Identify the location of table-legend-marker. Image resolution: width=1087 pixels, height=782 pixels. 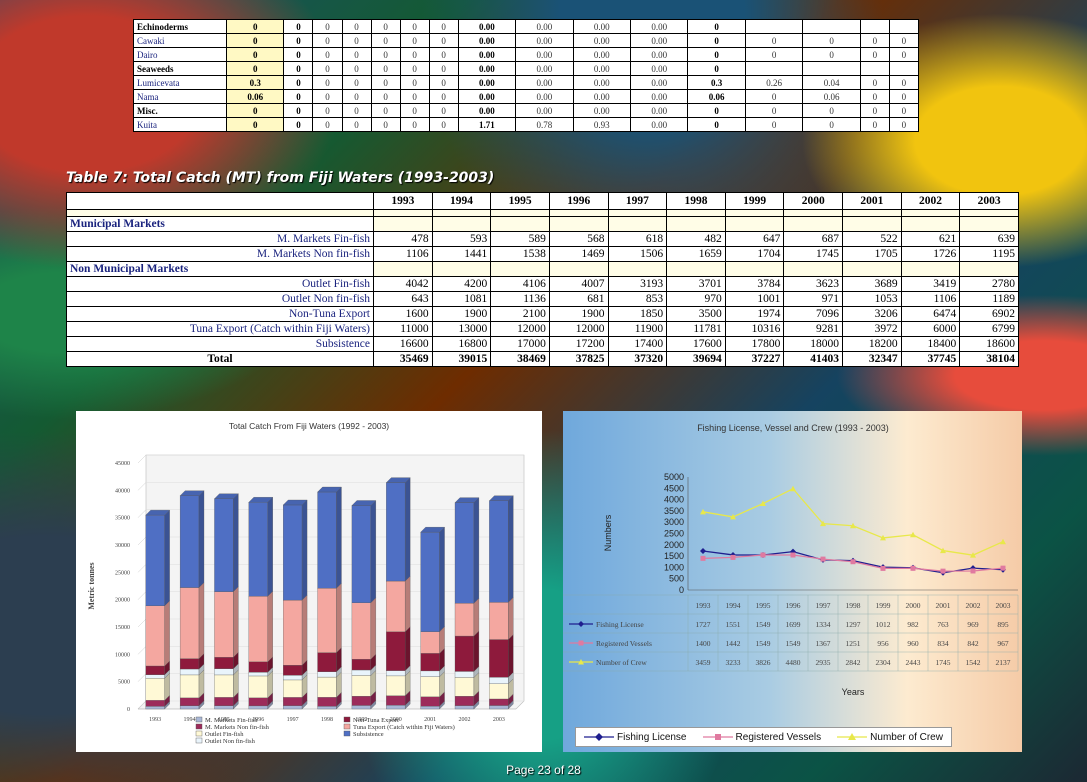
(581, 624).